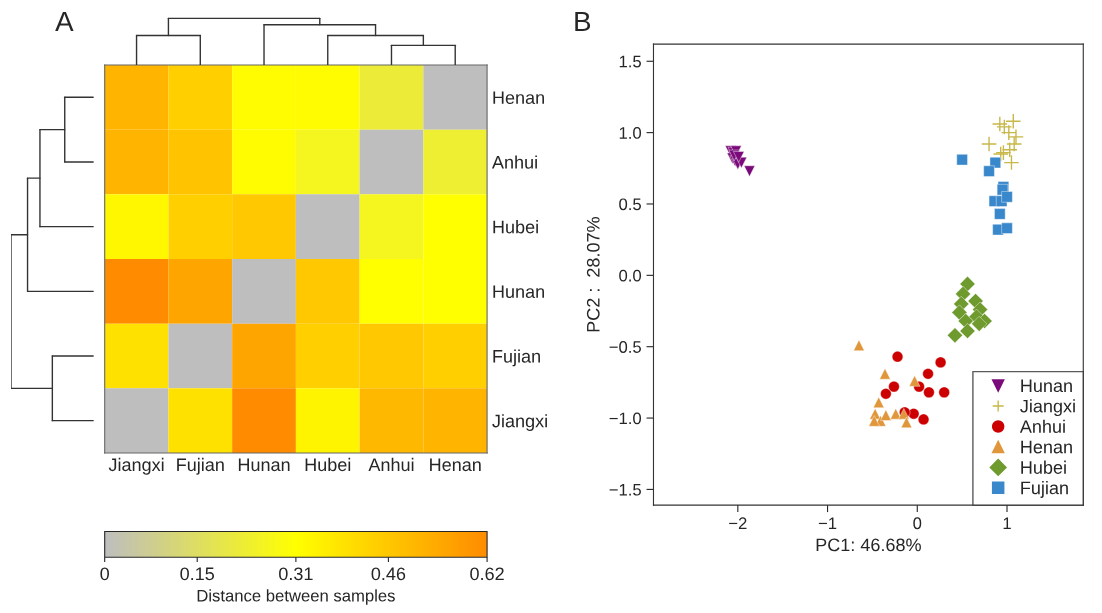 This screenshot has height=613, width=1102. I want to click on x-tick-label: Anhui, so click(391, 464).